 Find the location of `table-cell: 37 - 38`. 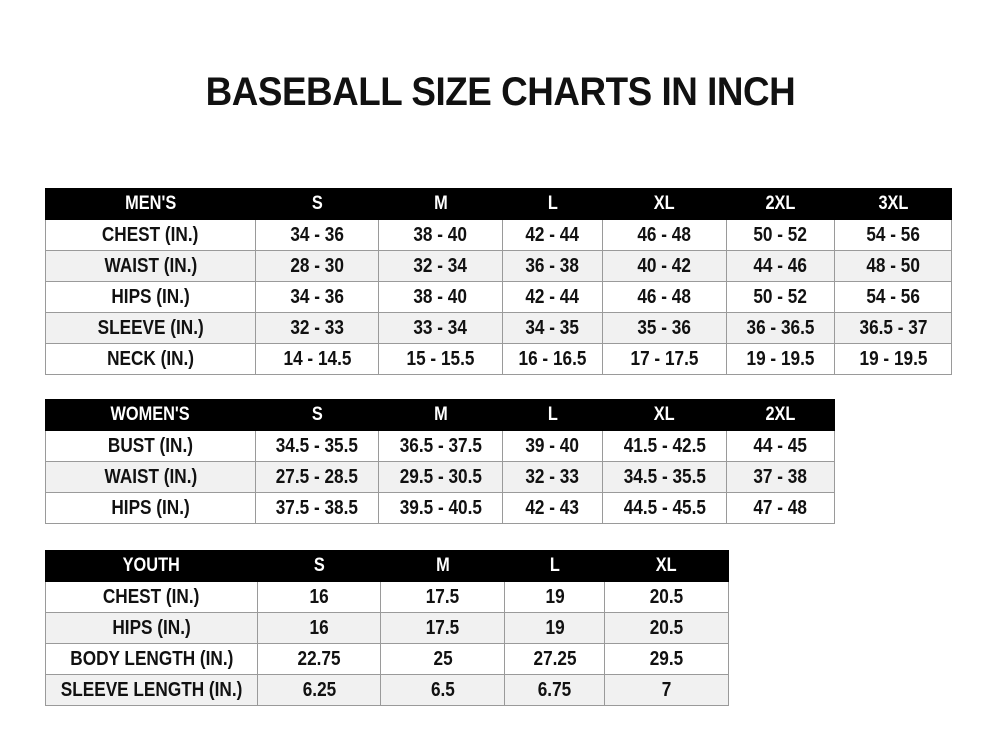

table-cell: 37 - 38 is located at coordinates (780, 477).